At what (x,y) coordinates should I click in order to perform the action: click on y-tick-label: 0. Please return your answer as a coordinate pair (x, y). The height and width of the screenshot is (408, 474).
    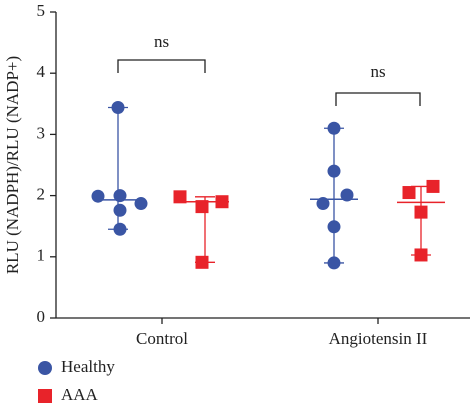
    Looking at the image, I should click on (41, 316).